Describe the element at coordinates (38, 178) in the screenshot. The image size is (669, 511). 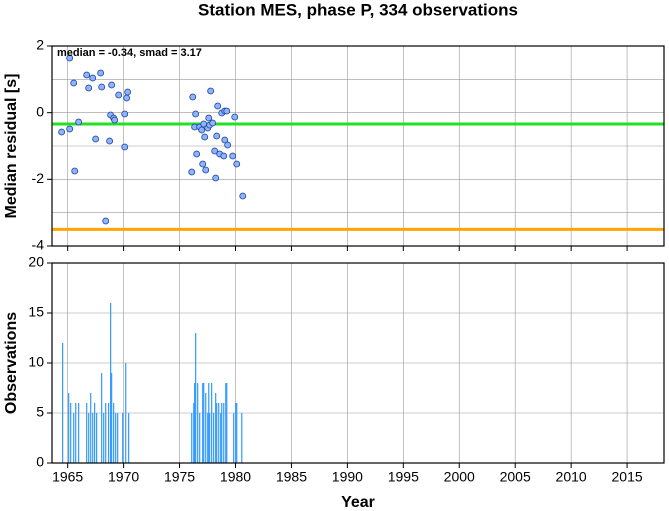
I see `y-tick-label: -2` at that location.